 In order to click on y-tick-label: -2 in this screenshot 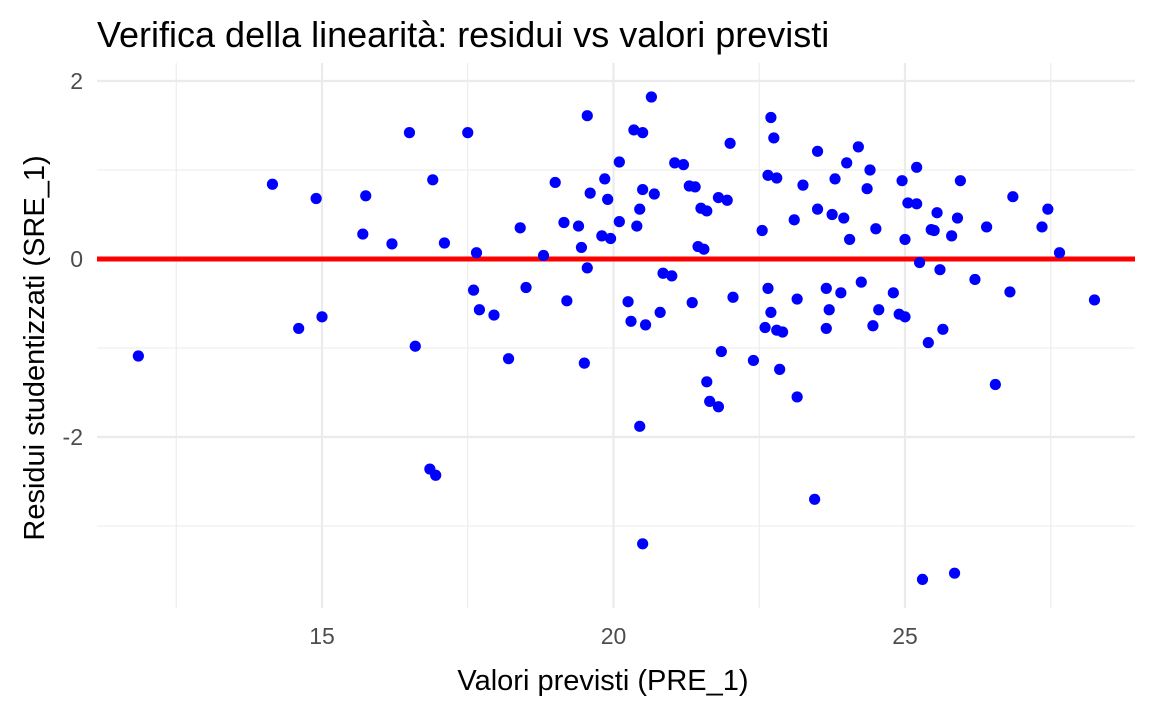, I will do `click(73, 437)`.